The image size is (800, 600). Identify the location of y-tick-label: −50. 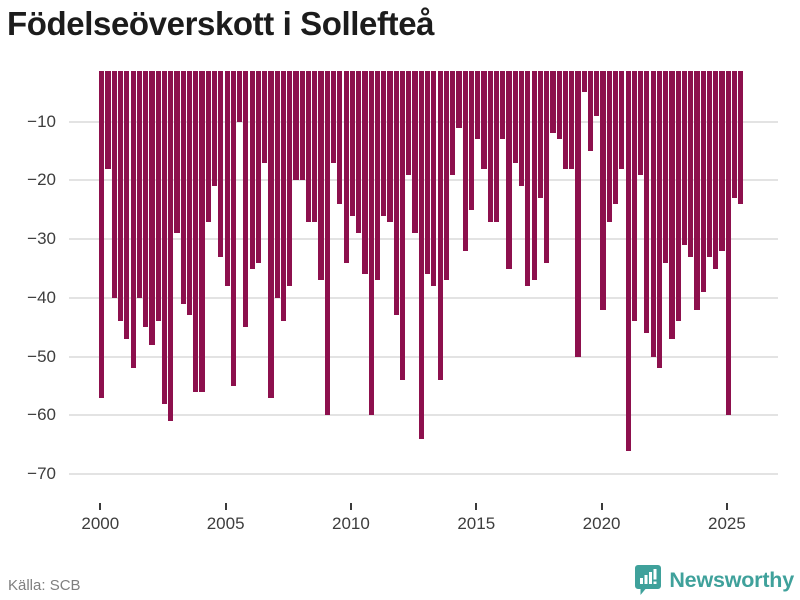
(41, 356).